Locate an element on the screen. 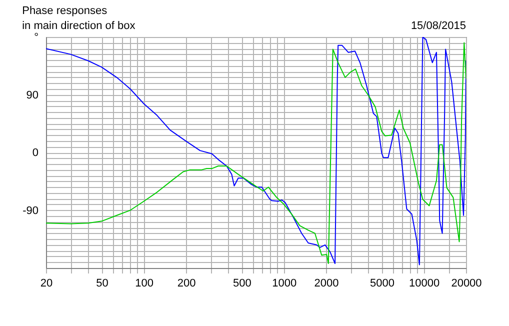 This screenshot has height=326, width=509. x-tick-label: 200 is located at coordinates (186, 284).